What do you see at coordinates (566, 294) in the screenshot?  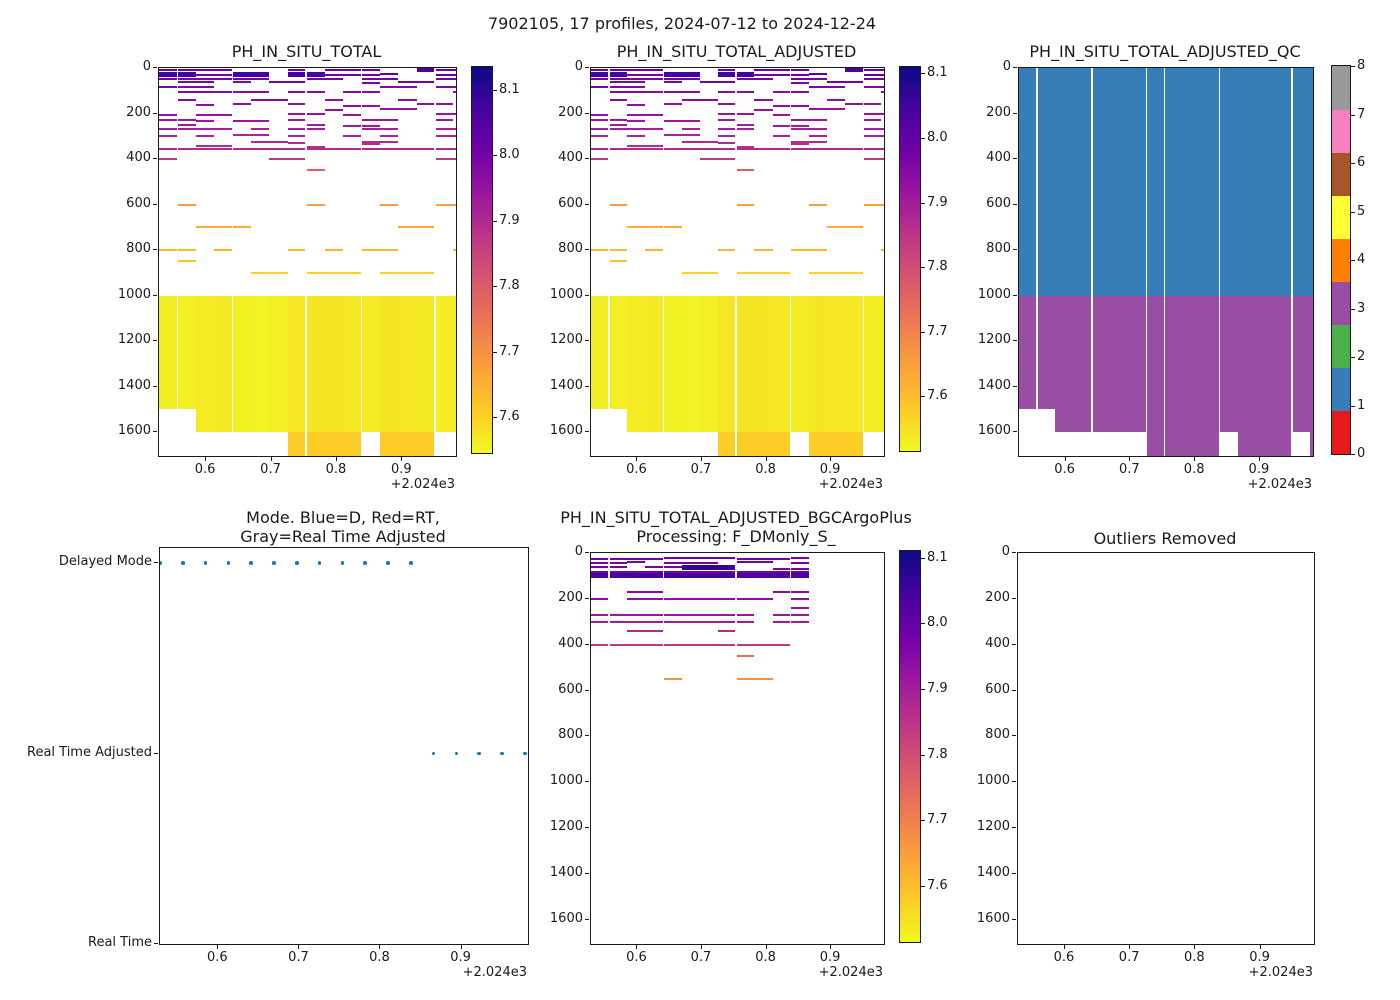 I see `y-tick-label: 1000` at bounding box center [566, 294].